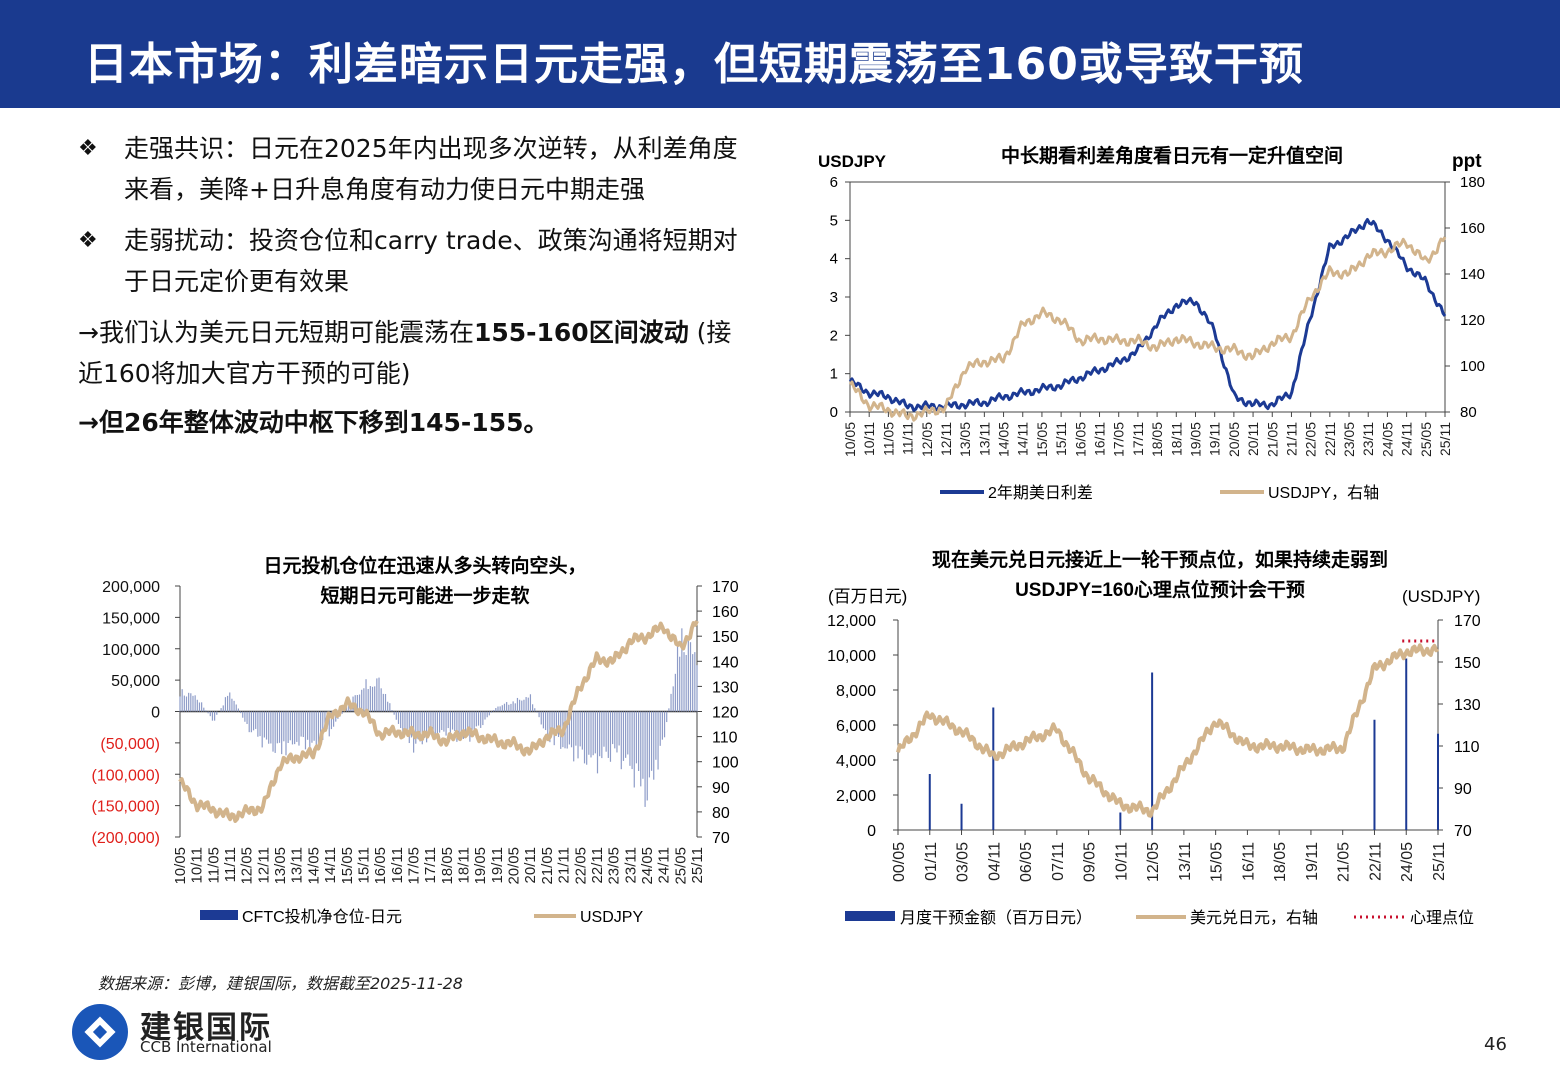 The height and width of the screenshot is (1080, 1560). What do you see at coordinates (1026, 862) in the screenshot?
I see `x-tick-label: 06/05` at bounding box center [1026, 862].